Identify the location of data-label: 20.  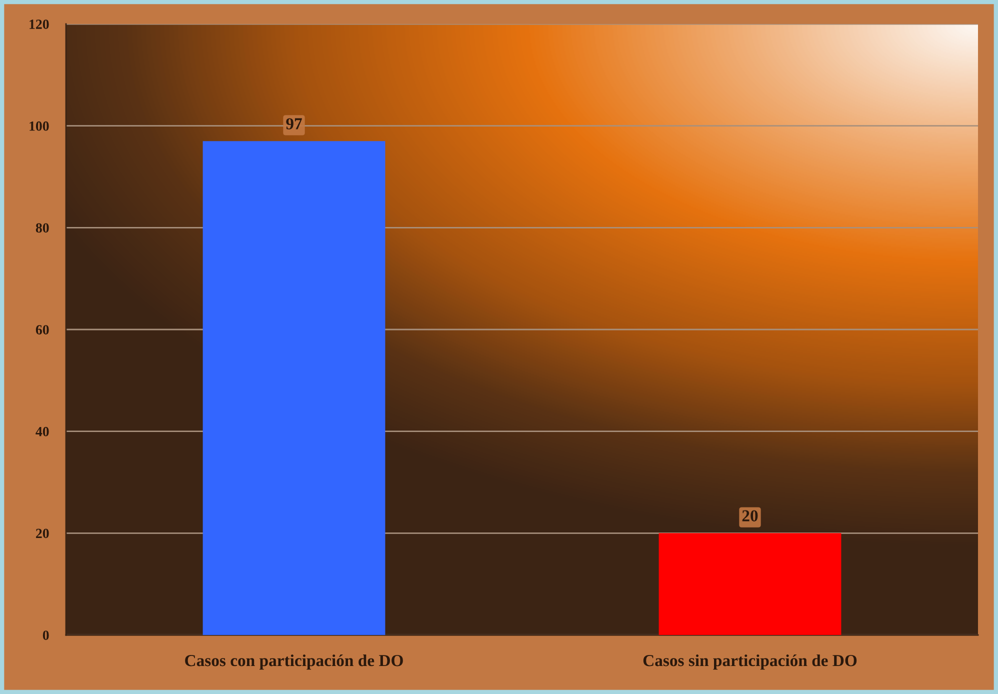
(750, 516).